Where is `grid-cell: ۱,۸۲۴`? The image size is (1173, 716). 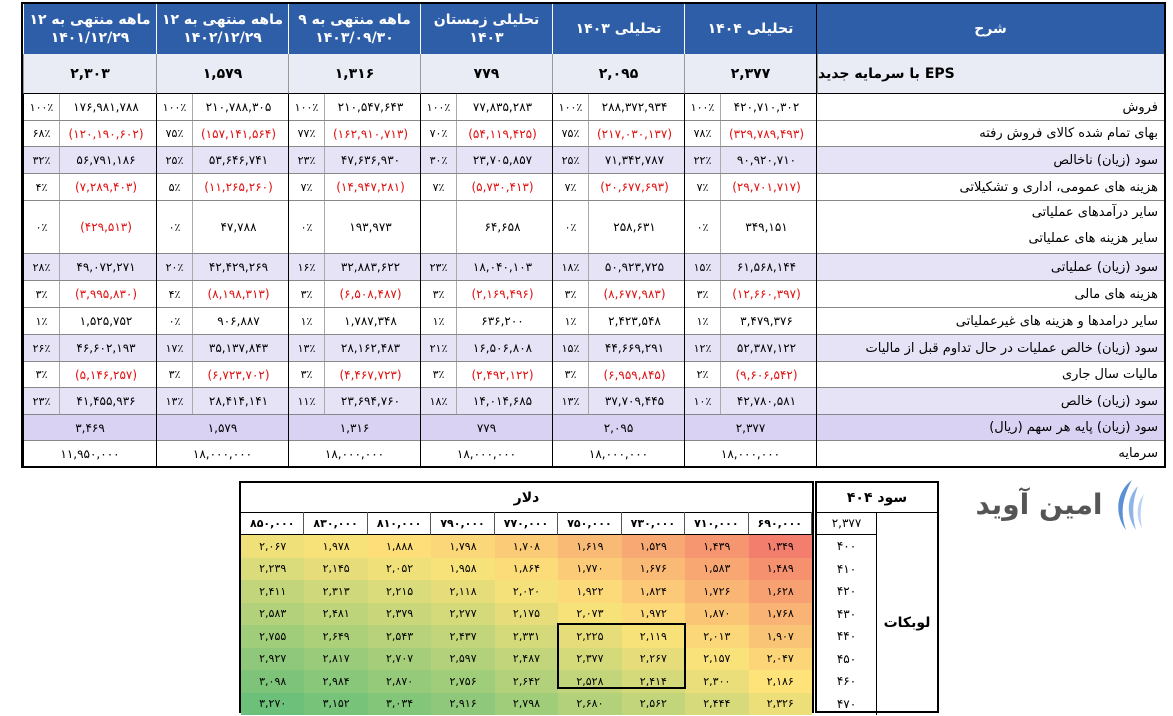
grid-cell: ۱,۸۲۴ is located at coordinates (653, 591).